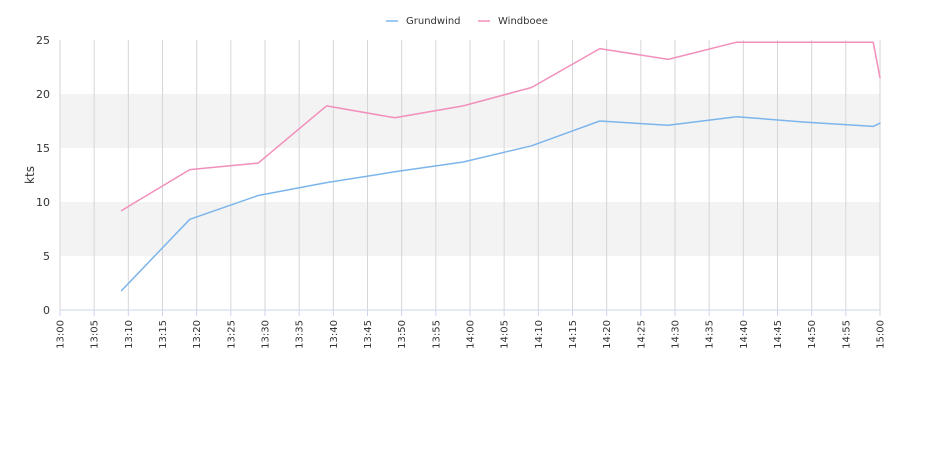 The width and height of the screenshot is (940, 450). I want to click on y-tick-label: 25, so click(43, 40).